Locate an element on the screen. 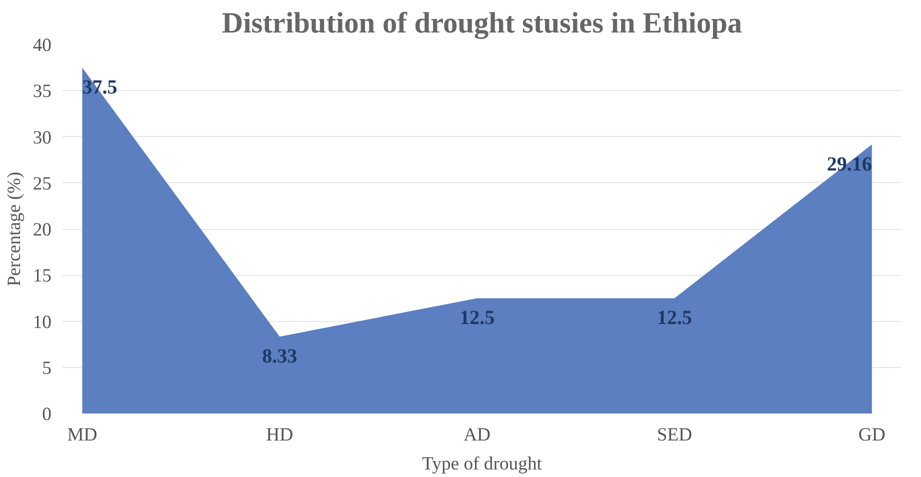 The image size is (921, 477). x-tick-label: SED is located at coordinates (674, 435).